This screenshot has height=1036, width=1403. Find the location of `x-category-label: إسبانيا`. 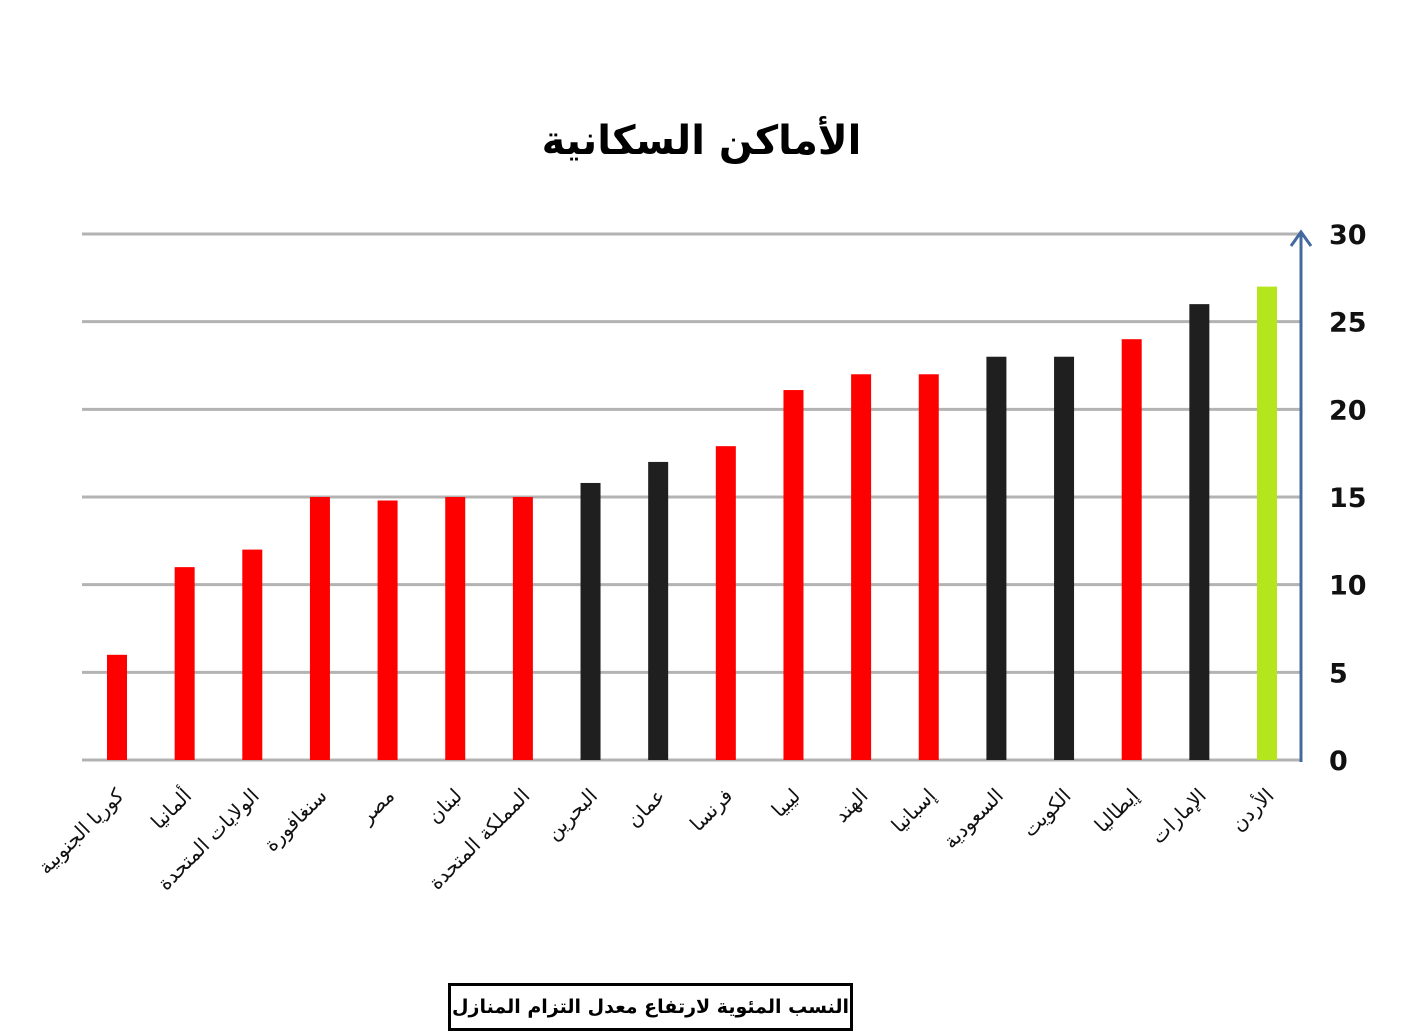

x-category-label: إسبانيا is located at coordinates (913, 811).